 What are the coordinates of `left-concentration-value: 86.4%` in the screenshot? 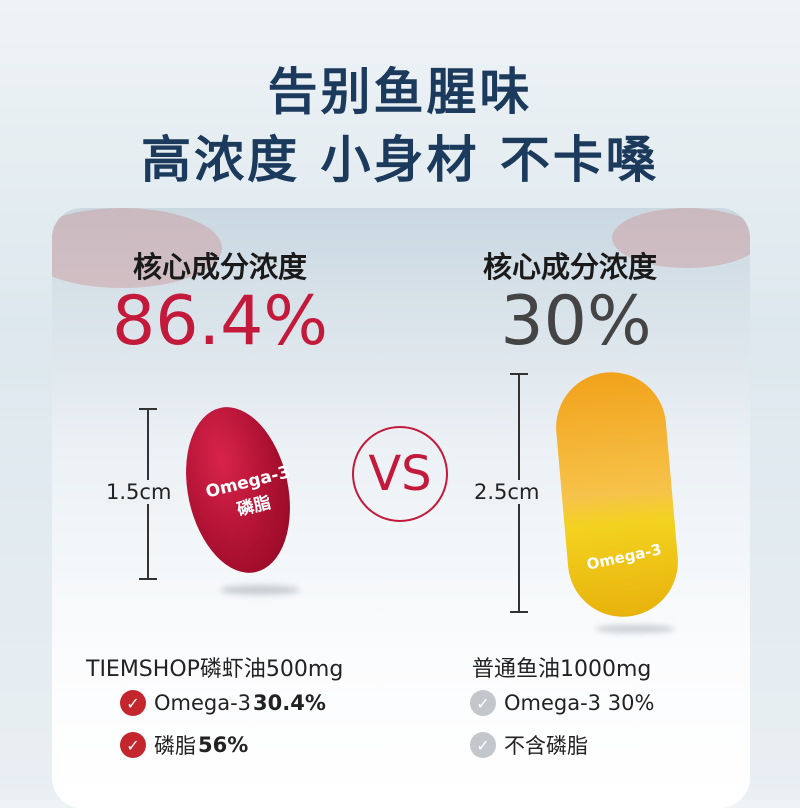 It's located at (220, 321).